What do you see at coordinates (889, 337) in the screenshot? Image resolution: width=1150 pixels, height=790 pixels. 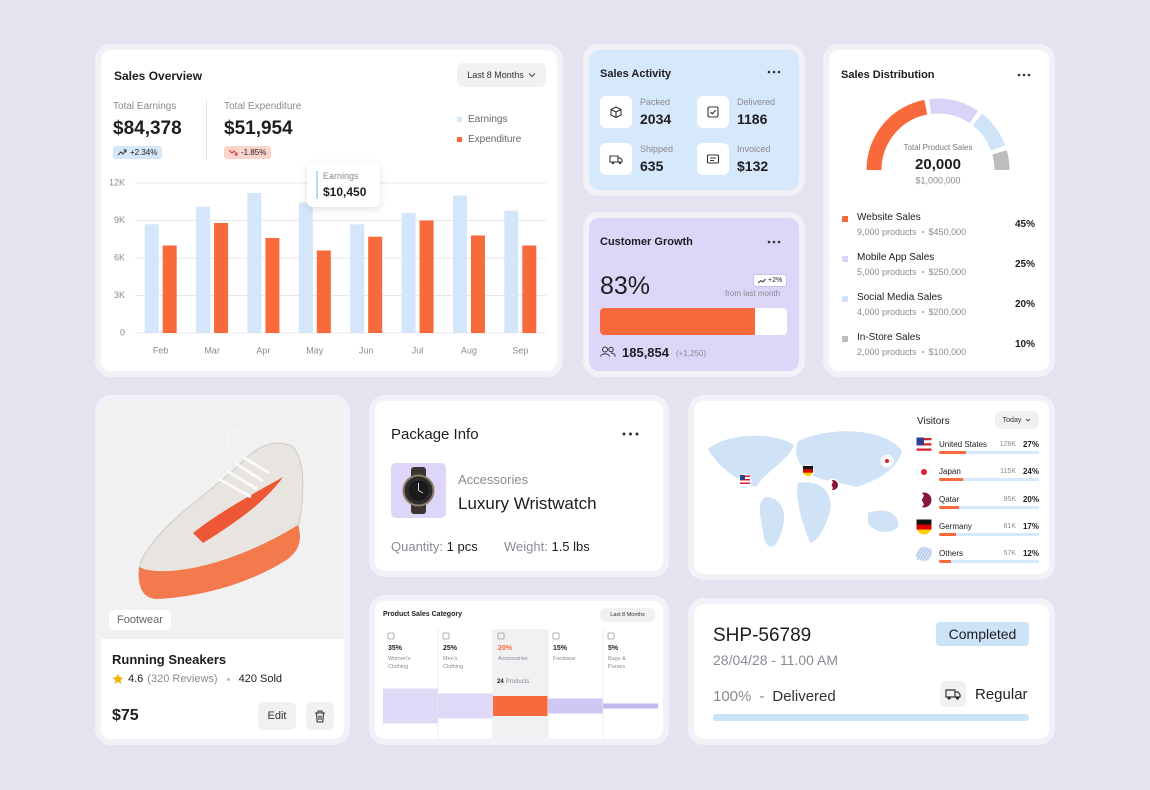 I see `channel-name: In-Store Sales` at bounding box center [889, 337].